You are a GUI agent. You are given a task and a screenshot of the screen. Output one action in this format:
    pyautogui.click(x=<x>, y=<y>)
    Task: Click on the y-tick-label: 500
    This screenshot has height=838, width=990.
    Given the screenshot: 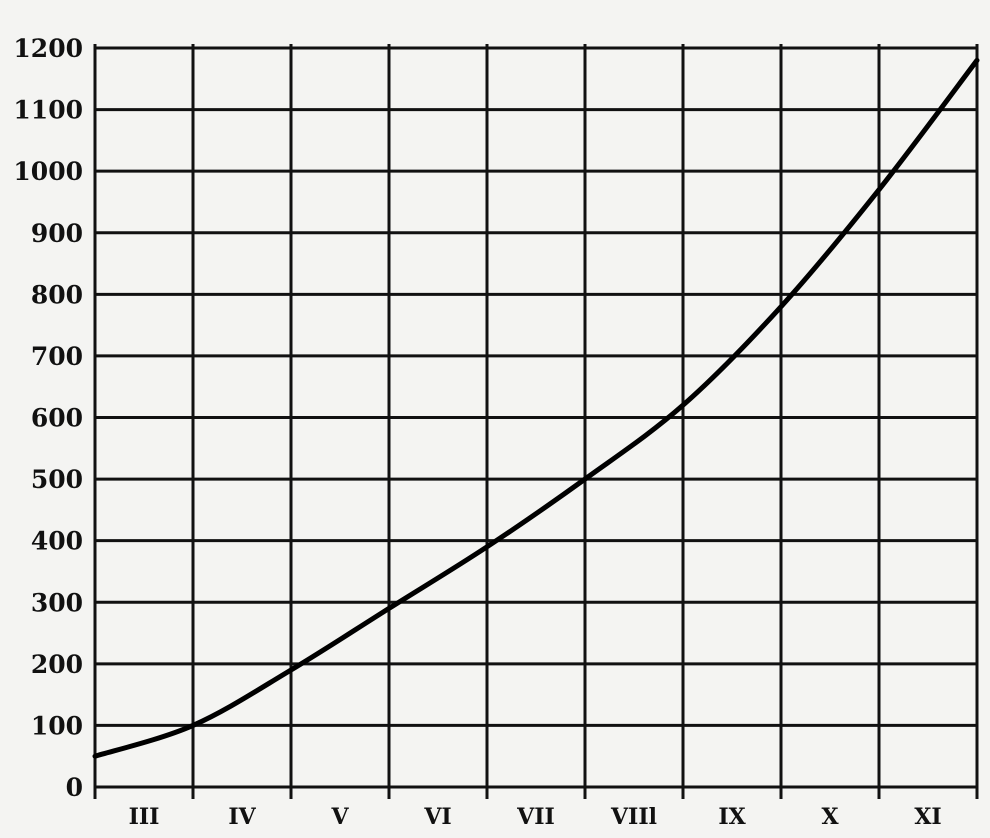 What is the action you would take?
    pyautogui.click(x=57, y=479)
    